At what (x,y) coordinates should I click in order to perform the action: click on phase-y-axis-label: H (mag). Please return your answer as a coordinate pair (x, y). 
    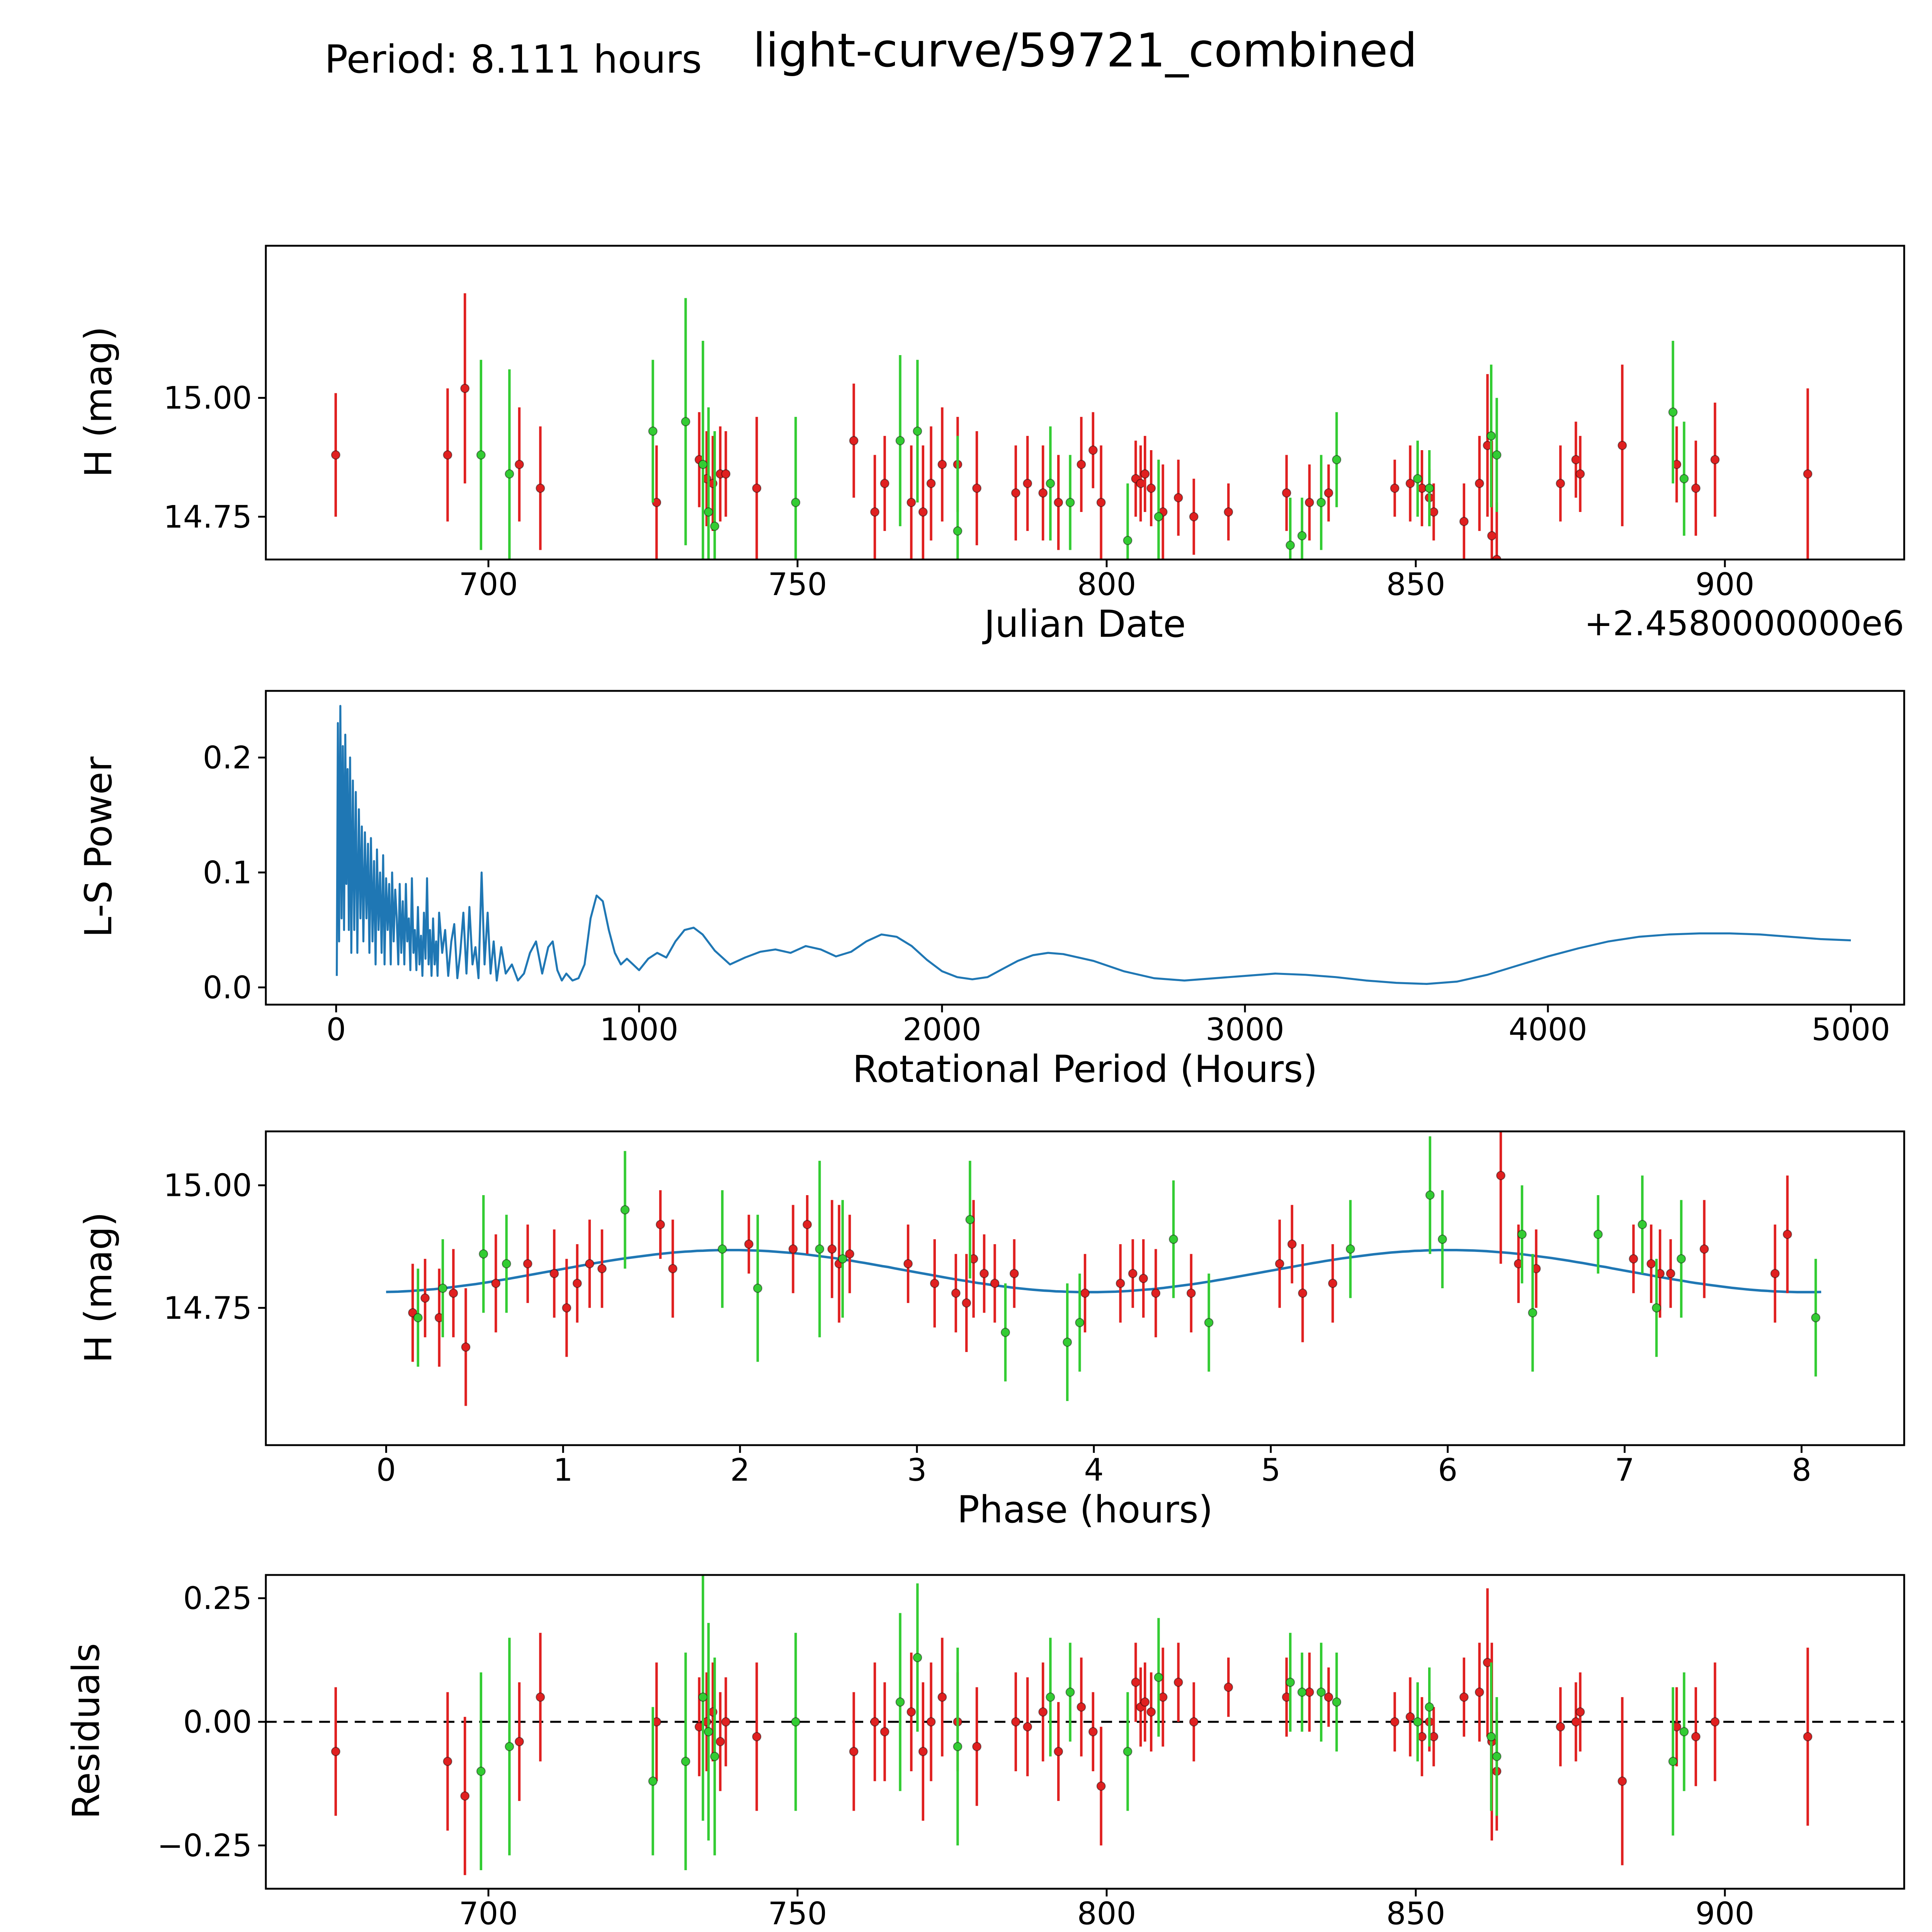
    Looking at the image, I should click on (99, 1288).